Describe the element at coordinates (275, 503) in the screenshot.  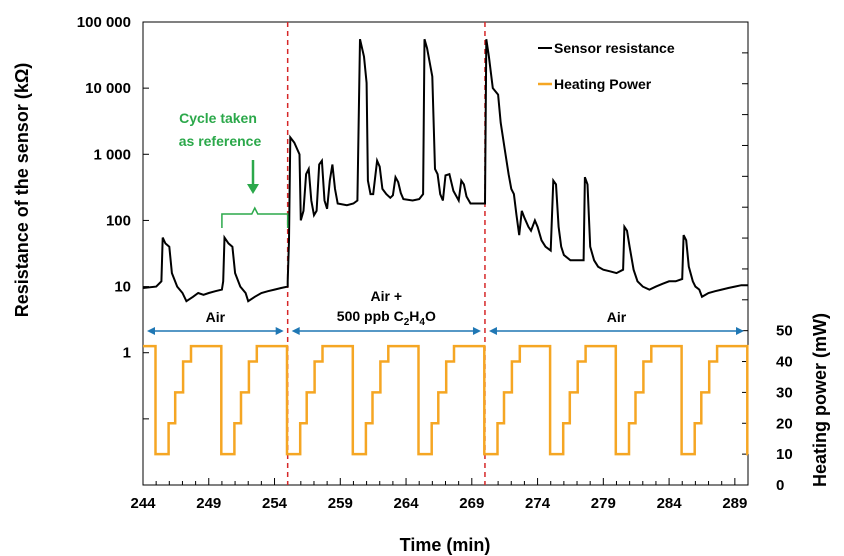
I see `x-tick-label: 254` at that location.